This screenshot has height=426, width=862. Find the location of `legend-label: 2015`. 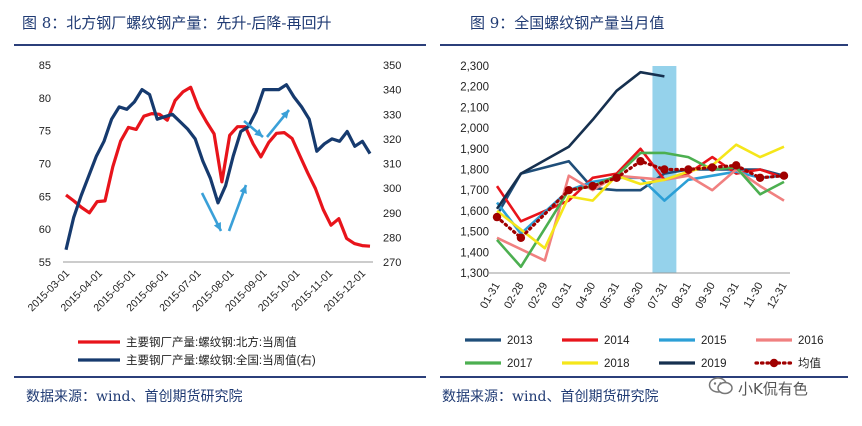

legend-label: 2015 is located at coordinates (714, 341).